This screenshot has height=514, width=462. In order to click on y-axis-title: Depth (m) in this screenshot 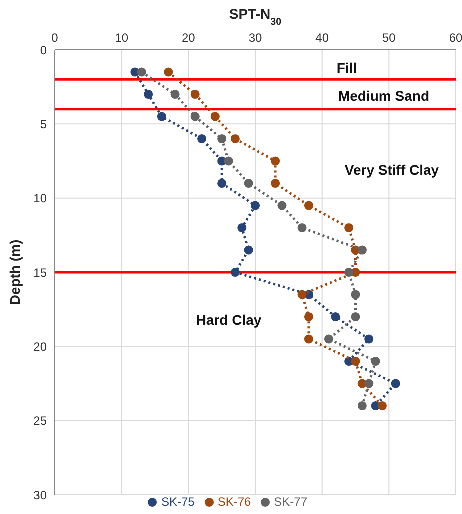, I will do `click(15, 273)`.